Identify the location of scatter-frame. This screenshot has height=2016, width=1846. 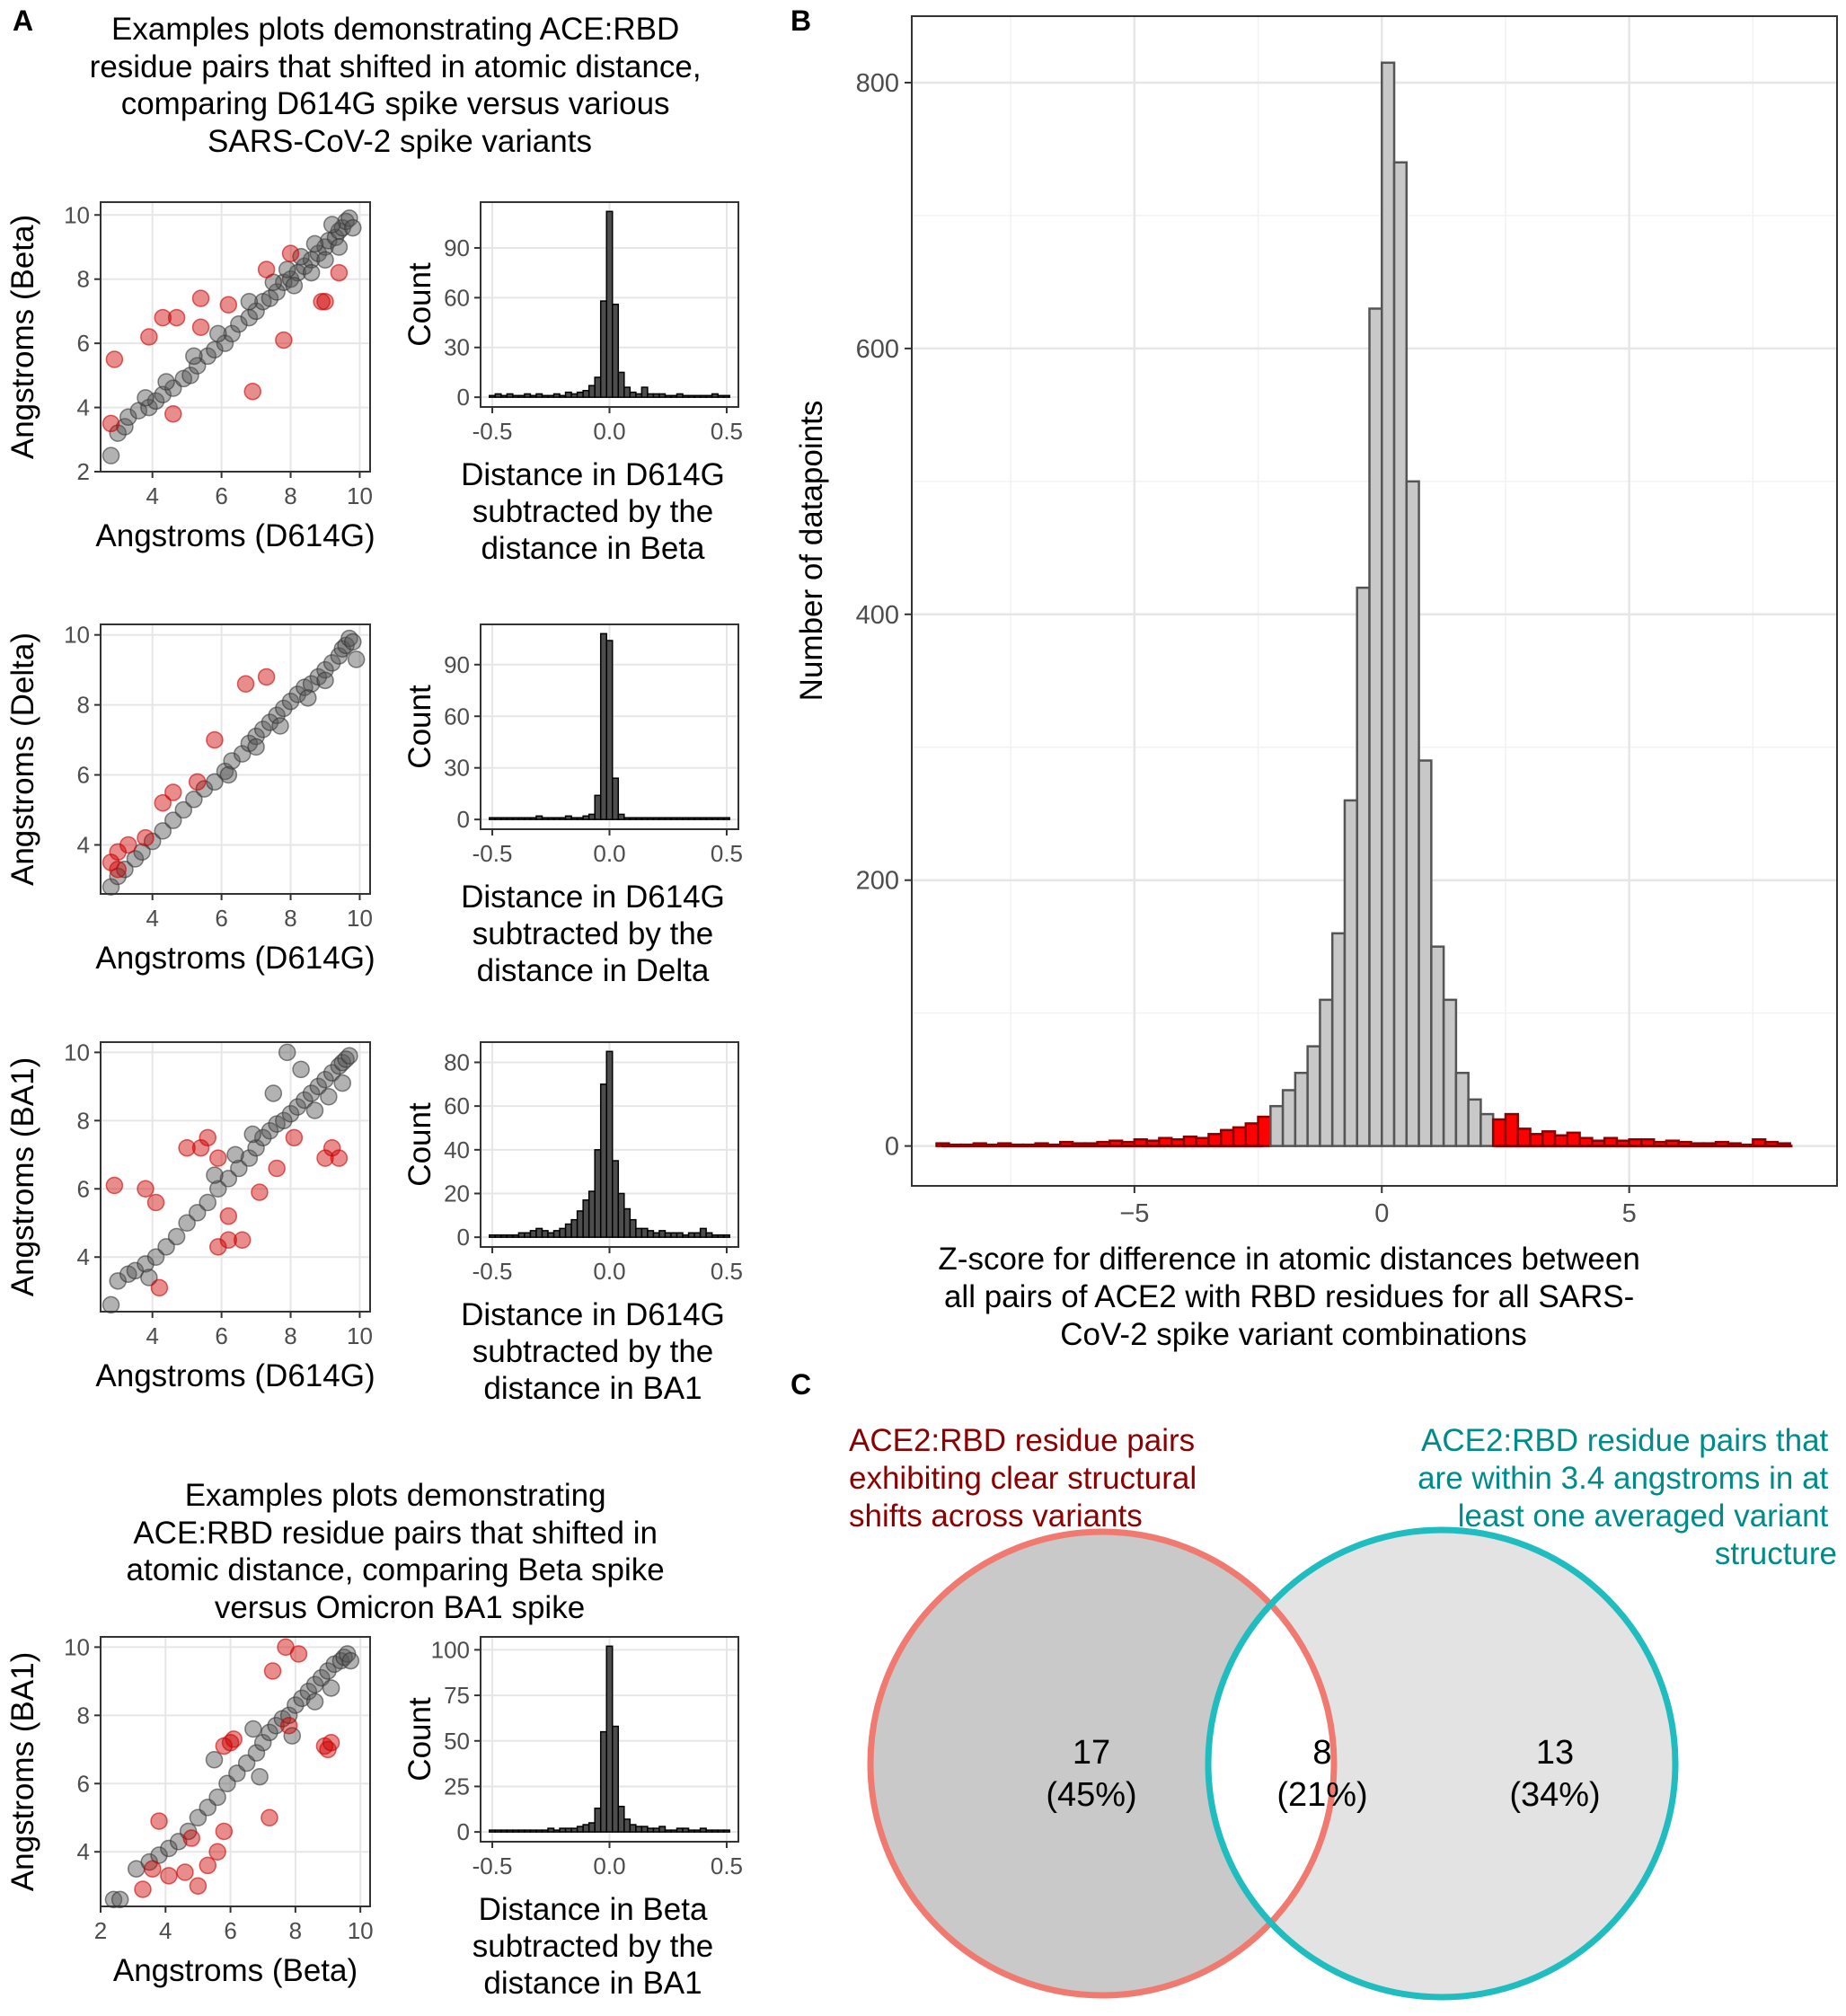
(235, 759).